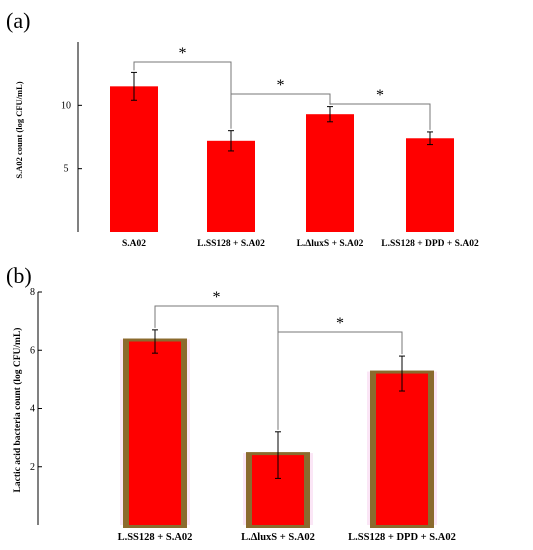  Describe the element at coordinates (19, 275) in the screenshot. I see `panel-label: (b)` at that location.